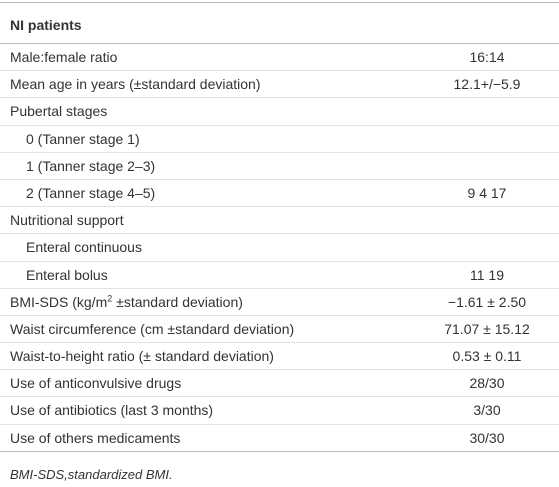 The height and width of the screenshot is (487, 559). I want to click on footnote: BMI-SDS,standardized BMI., so click(91, 474).